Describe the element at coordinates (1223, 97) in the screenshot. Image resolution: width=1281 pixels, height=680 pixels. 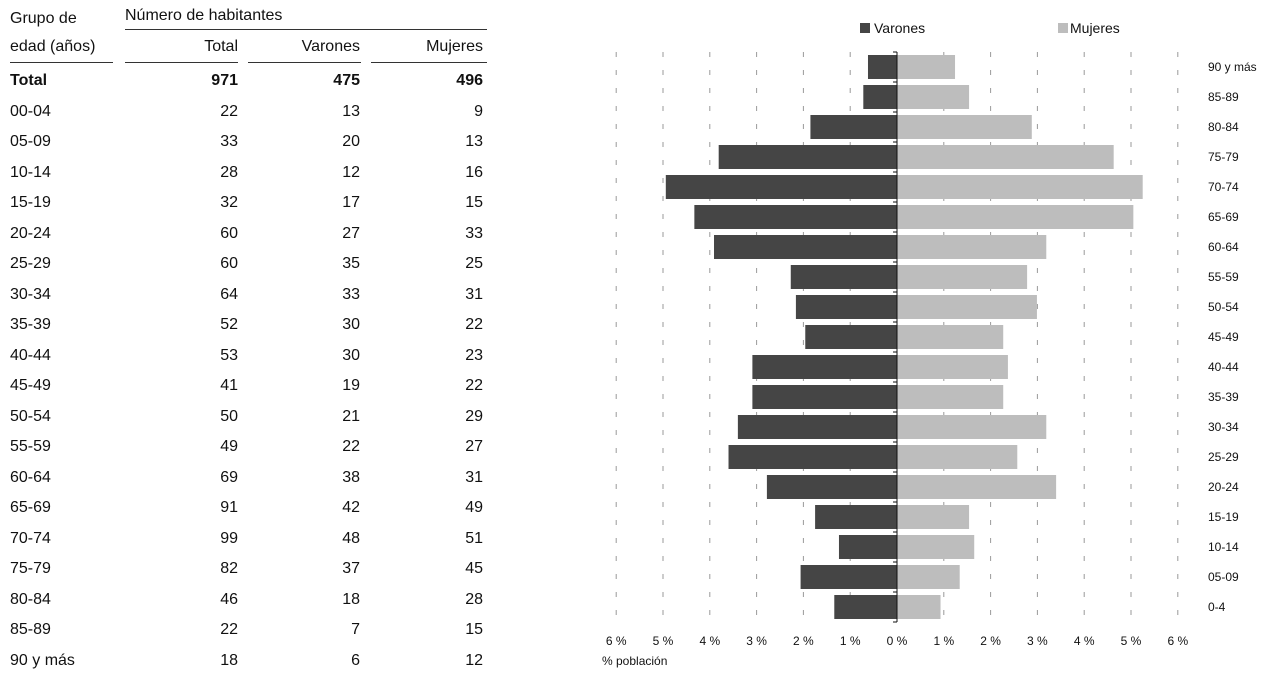
I see `age-category-label: 85-89` at that location.